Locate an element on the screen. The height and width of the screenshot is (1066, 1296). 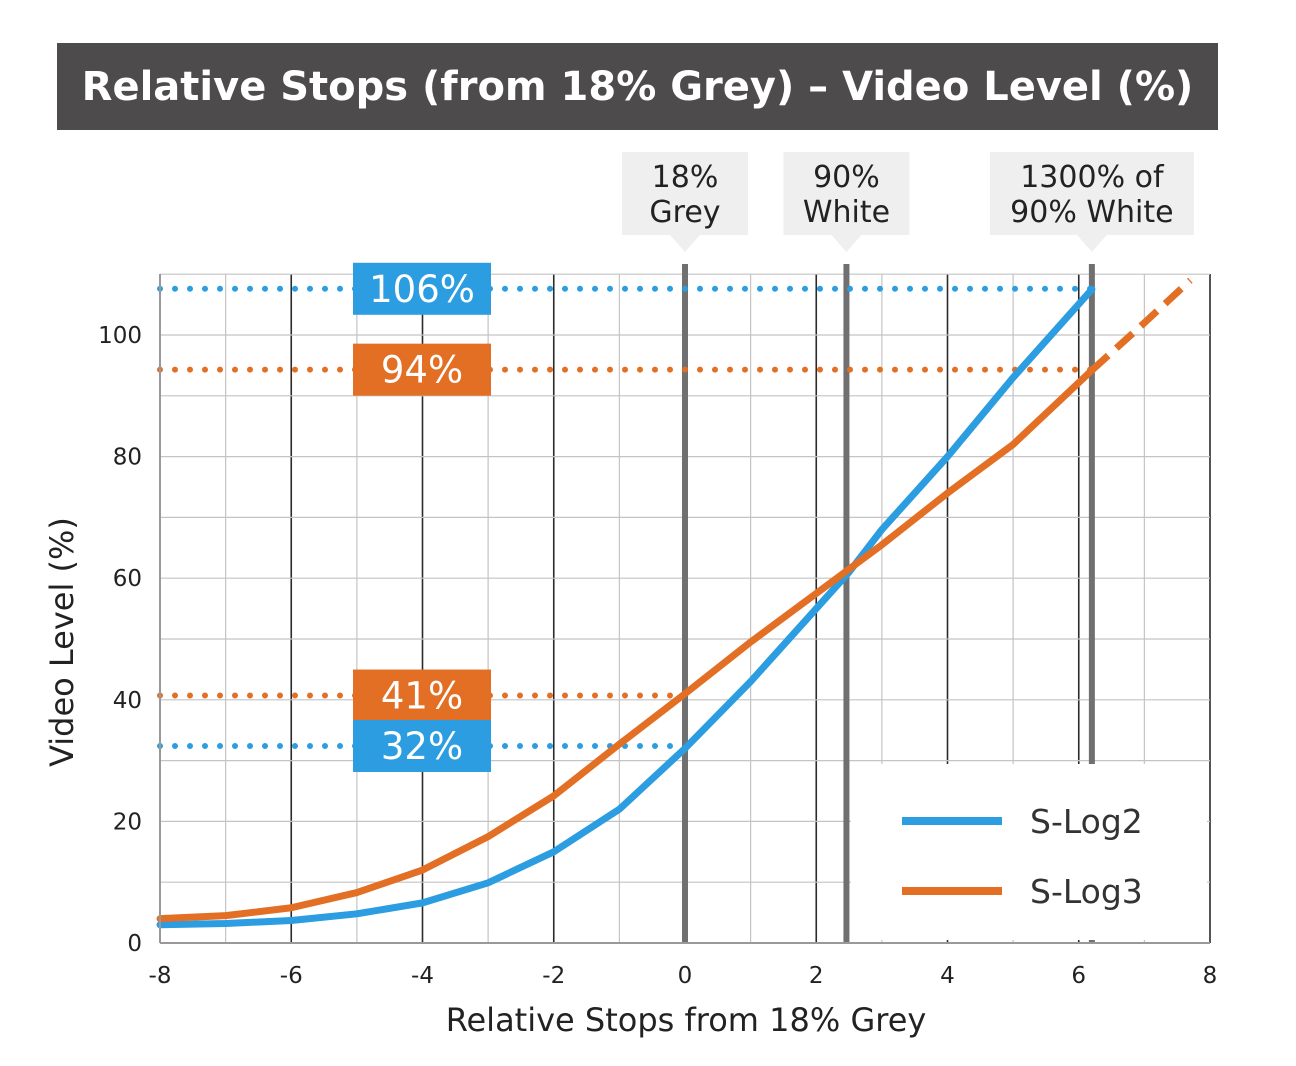
level-badge: 106% is located at coordinates (422, 288).